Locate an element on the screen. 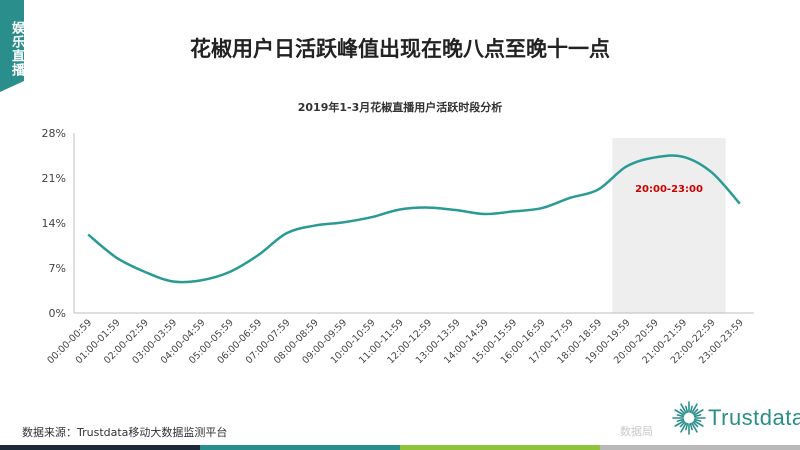  y-tick-label: 14% is located at coordinates (54, 223).